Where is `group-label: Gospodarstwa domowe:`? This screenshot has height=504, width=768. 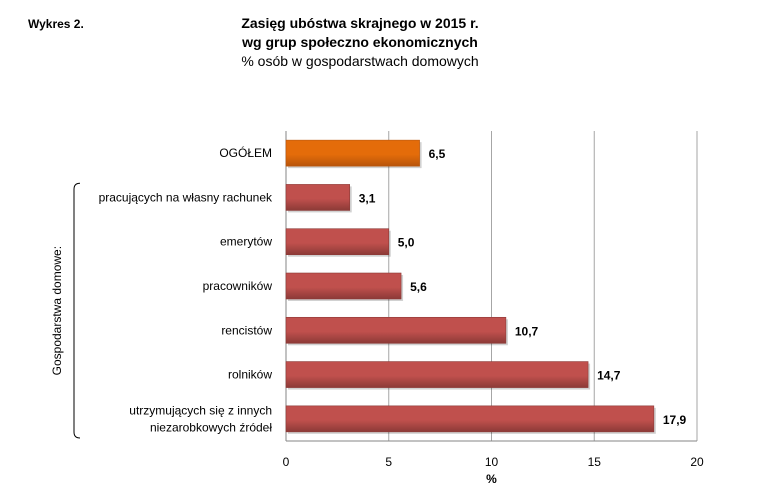
group-label: Gospodarstwa domowe: is located at coordinates (57, 310).